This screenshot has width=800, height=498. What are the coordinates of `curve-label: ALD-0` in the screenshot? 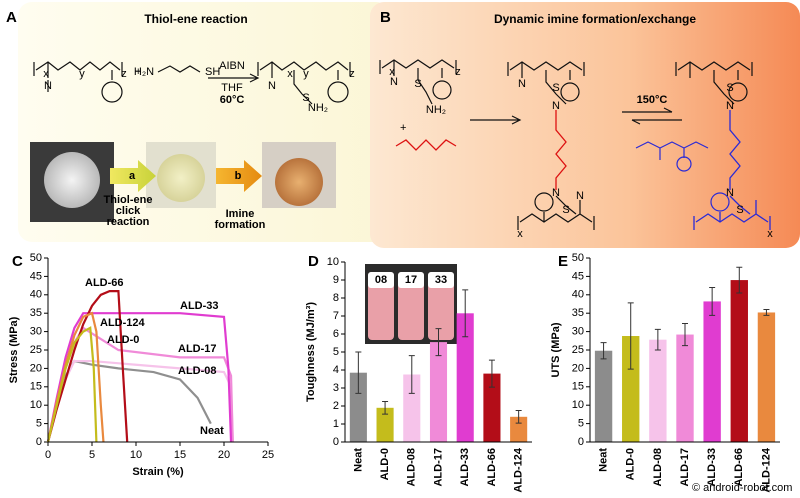 It's located at (123, 340).